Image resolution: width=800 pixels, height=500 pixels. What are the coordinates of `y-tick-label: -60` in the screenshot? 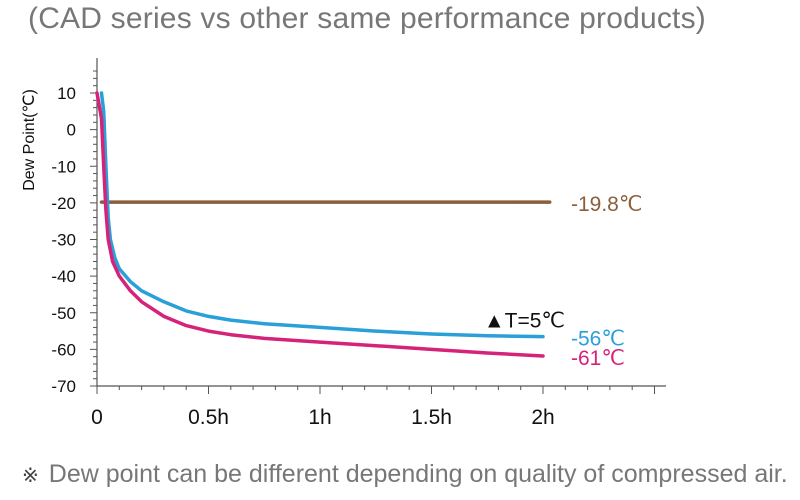 It's located at (63, 349).